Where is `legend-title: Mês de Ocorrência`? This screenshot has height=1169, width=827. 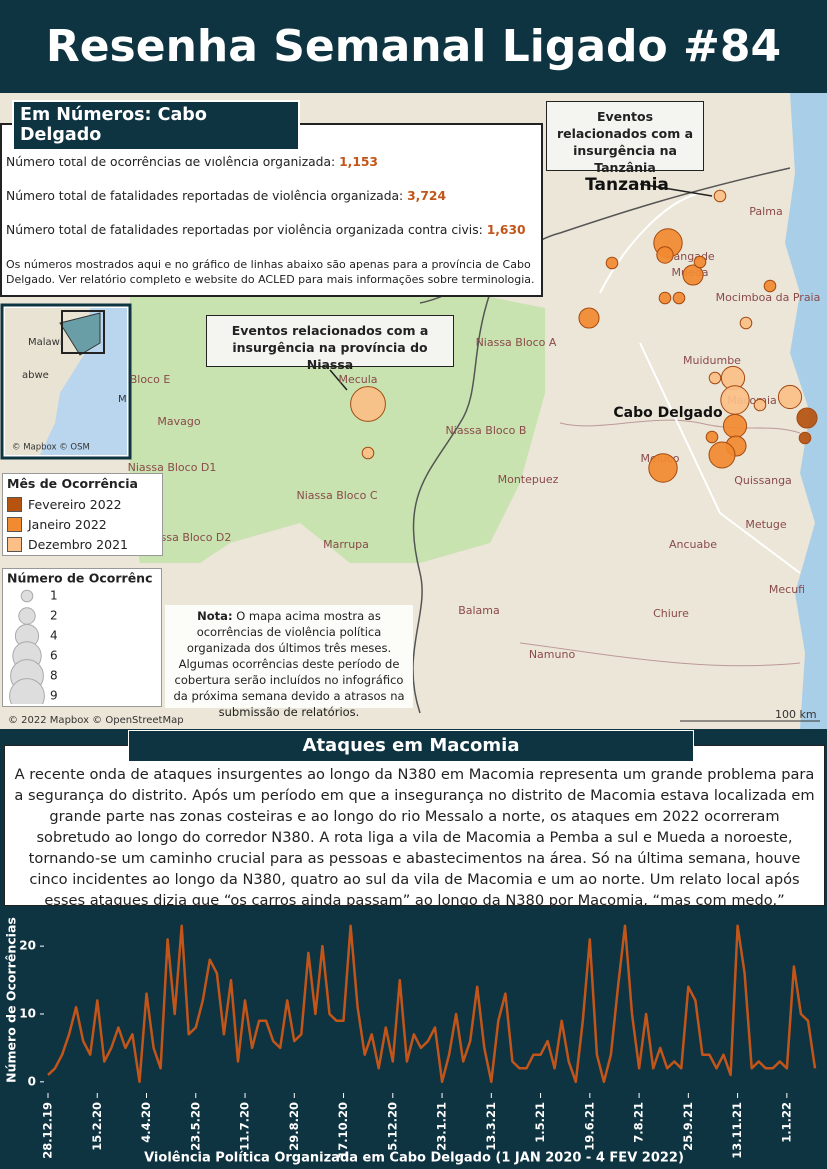 legend-title: Mês de Ocorrência is located at coordinates (72, 483).